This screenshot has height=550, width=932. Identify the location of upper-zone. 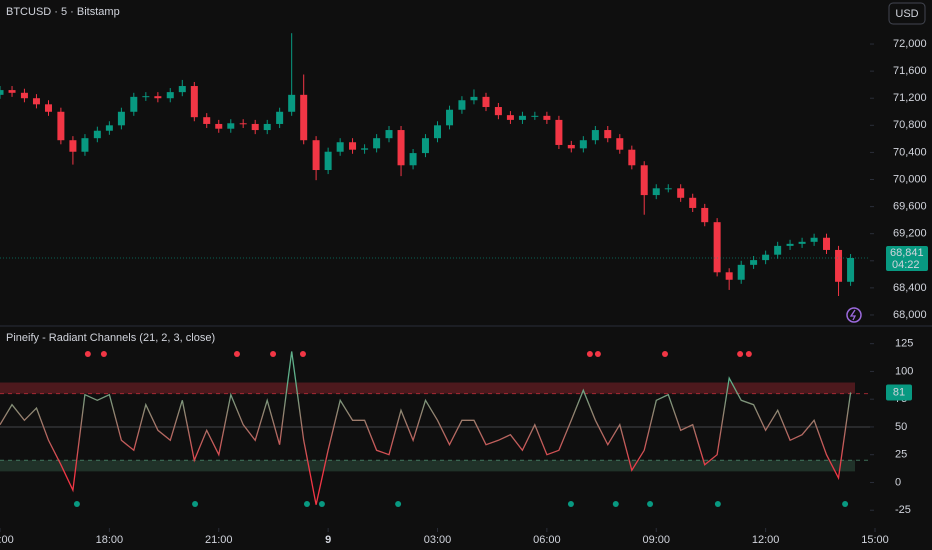
(427, 388).